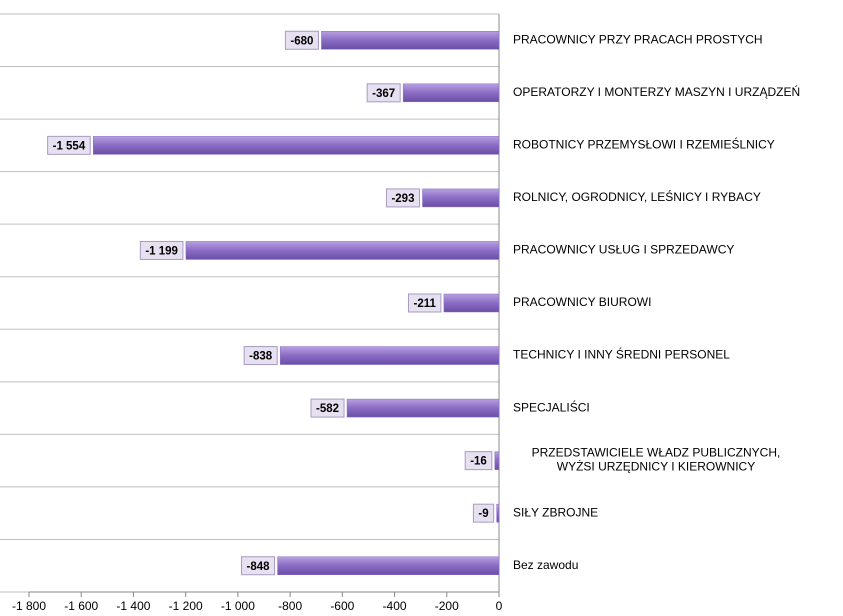  Describe the element at coordinates (395, 606) in the screenshot. I see `x-tick-label: -400` at that location.